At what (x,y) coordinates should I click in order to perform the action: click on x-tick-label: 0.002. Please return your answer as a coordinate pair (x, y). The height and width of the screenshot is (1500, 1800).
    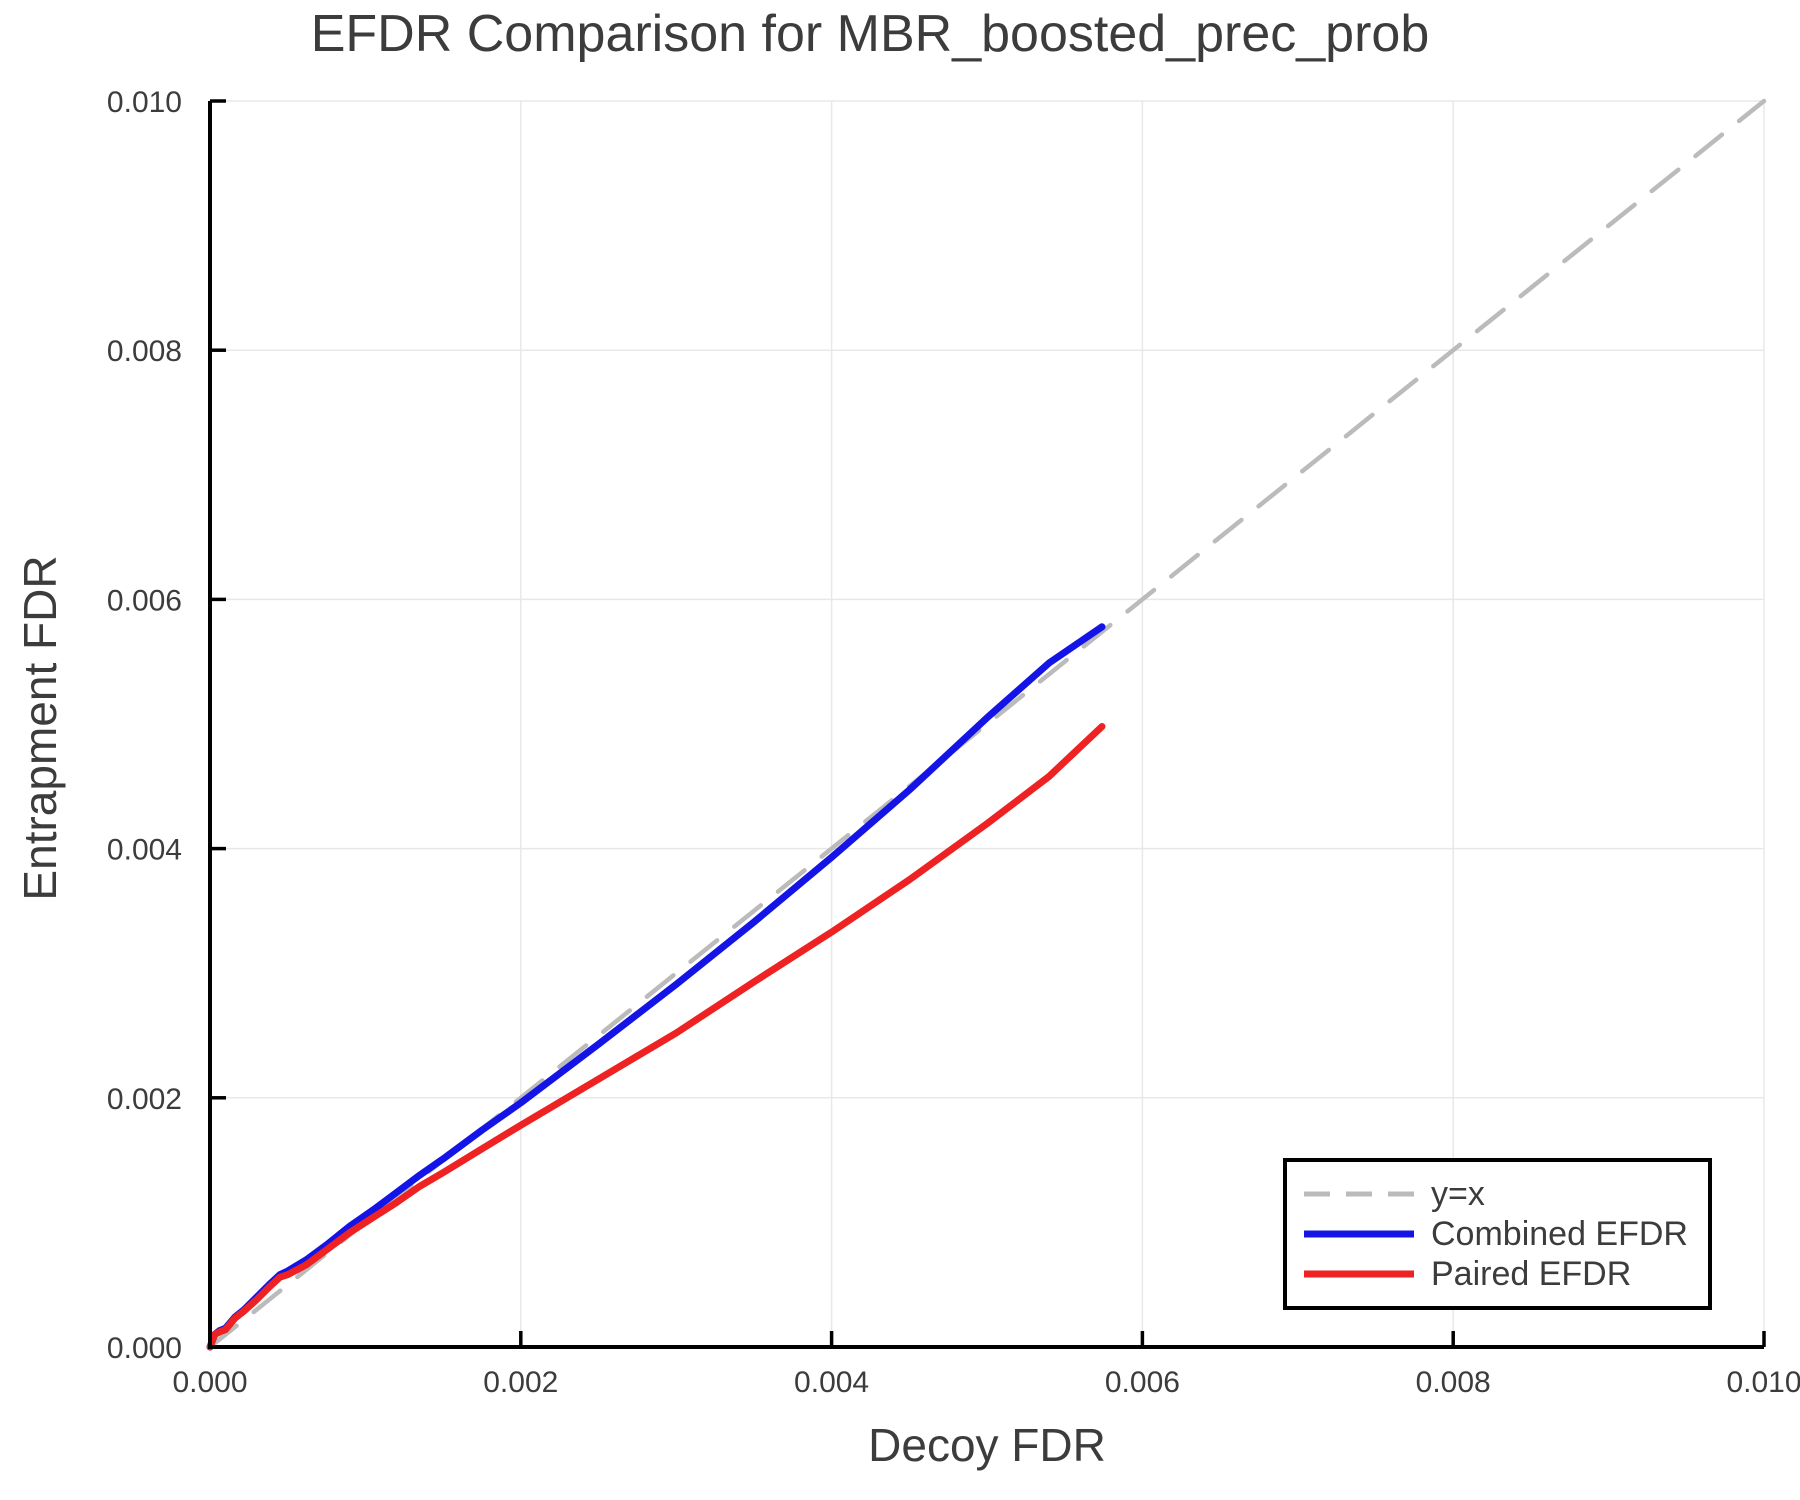
    Looking at the image, I should click on (520, 1382).